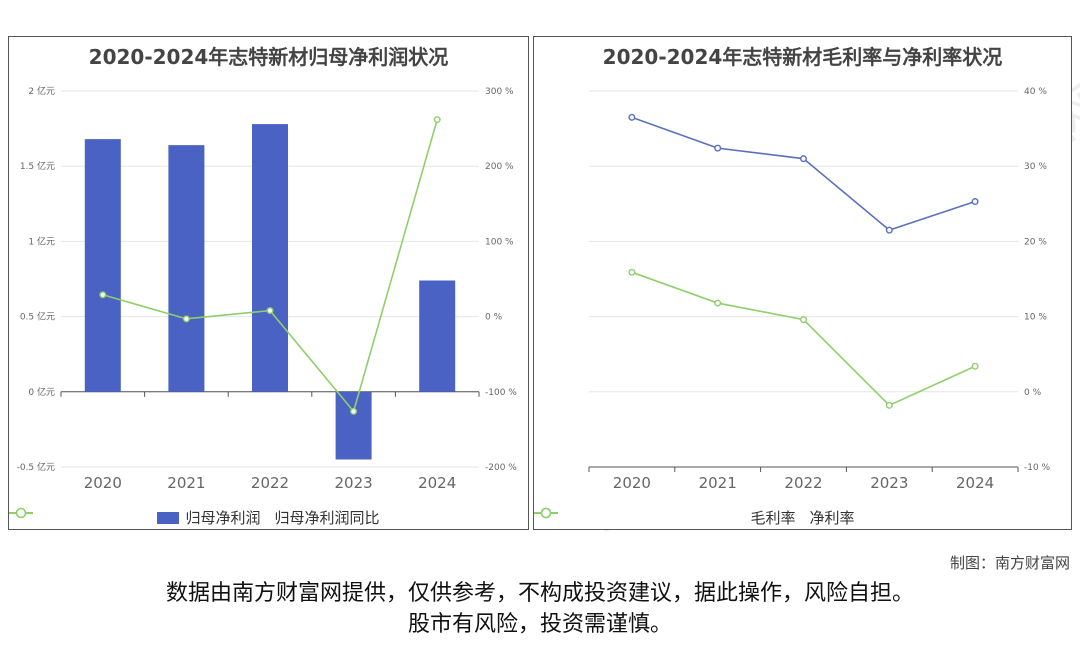  Describe the element at coordinates (36, 467) in the screenshot. I see `y-left-tick-label: -0.5 亿元` at that location.